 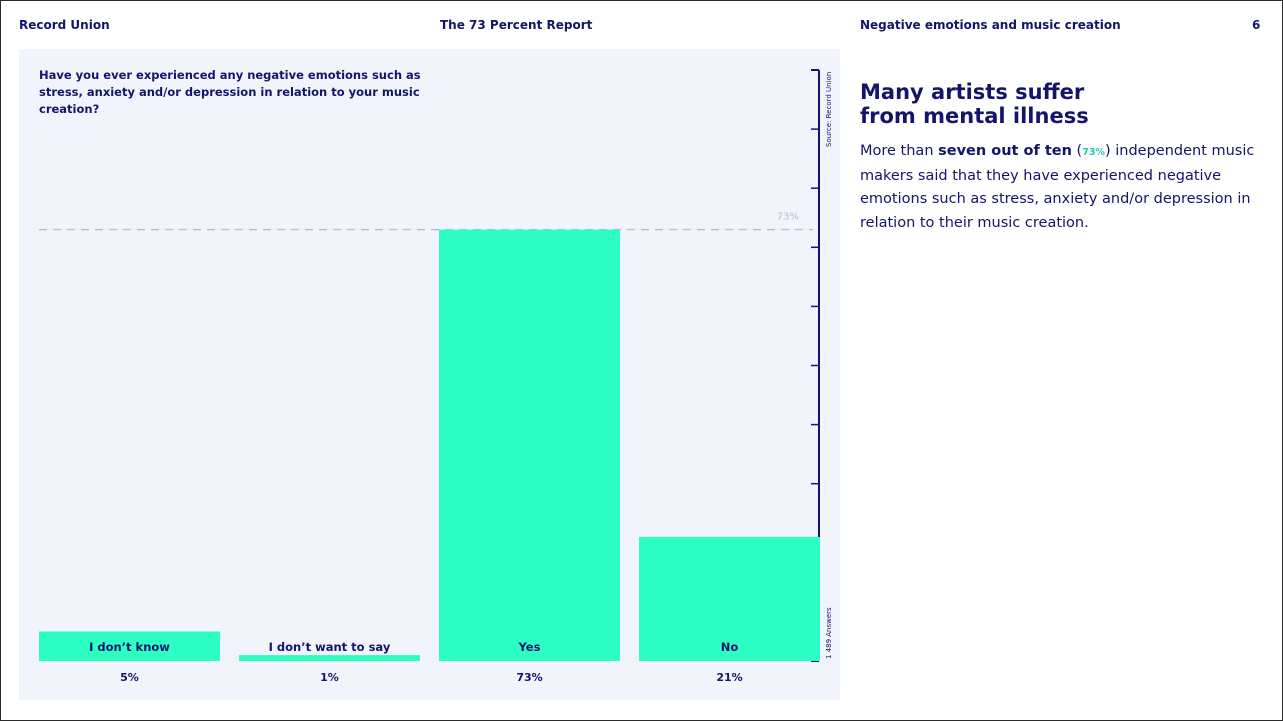 What do you see at coordinates (730, 647) in the screenshot?
I see `category-label-4: No` at bounding box center [730, 647].